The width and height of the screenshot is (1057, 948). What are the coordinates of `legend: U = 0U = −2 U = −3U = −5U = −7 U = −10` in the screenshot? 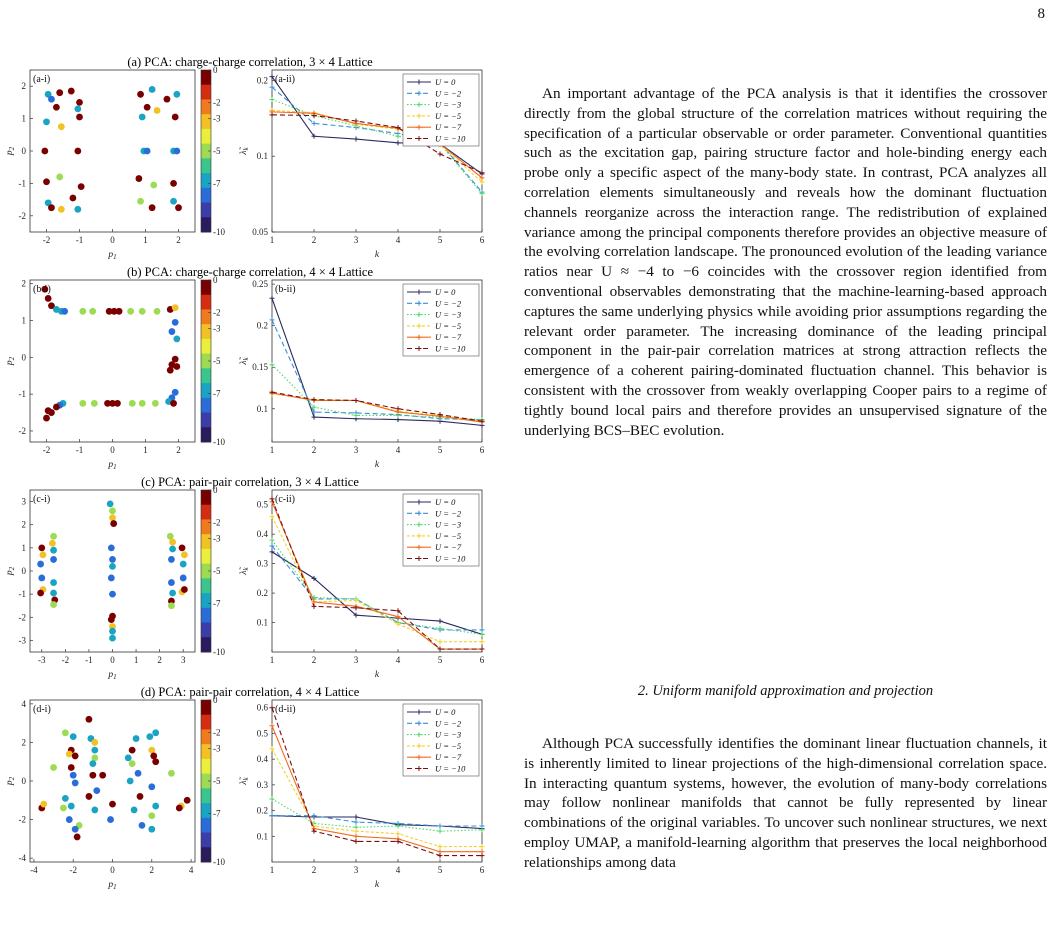 It's located at (441, 320).